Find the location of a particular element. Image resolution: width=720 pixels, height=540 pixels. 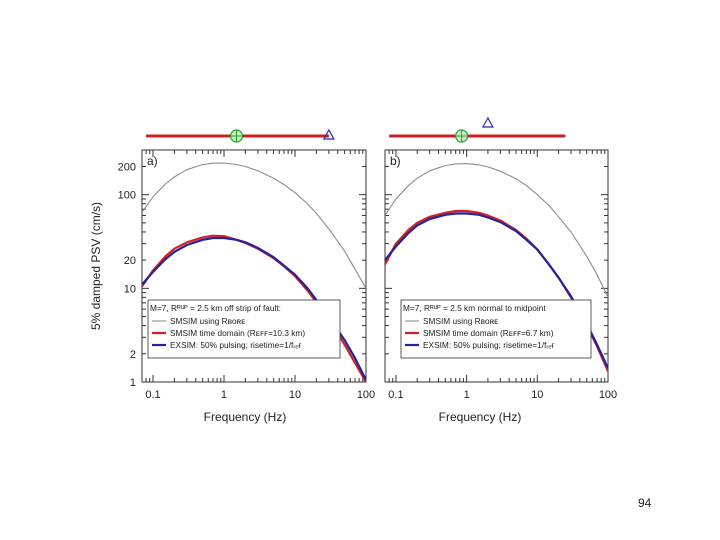

legend-label: SMSIM time domain (Rᴇꜰꜰ=10.3 km) is located at coordinates (237, 333).